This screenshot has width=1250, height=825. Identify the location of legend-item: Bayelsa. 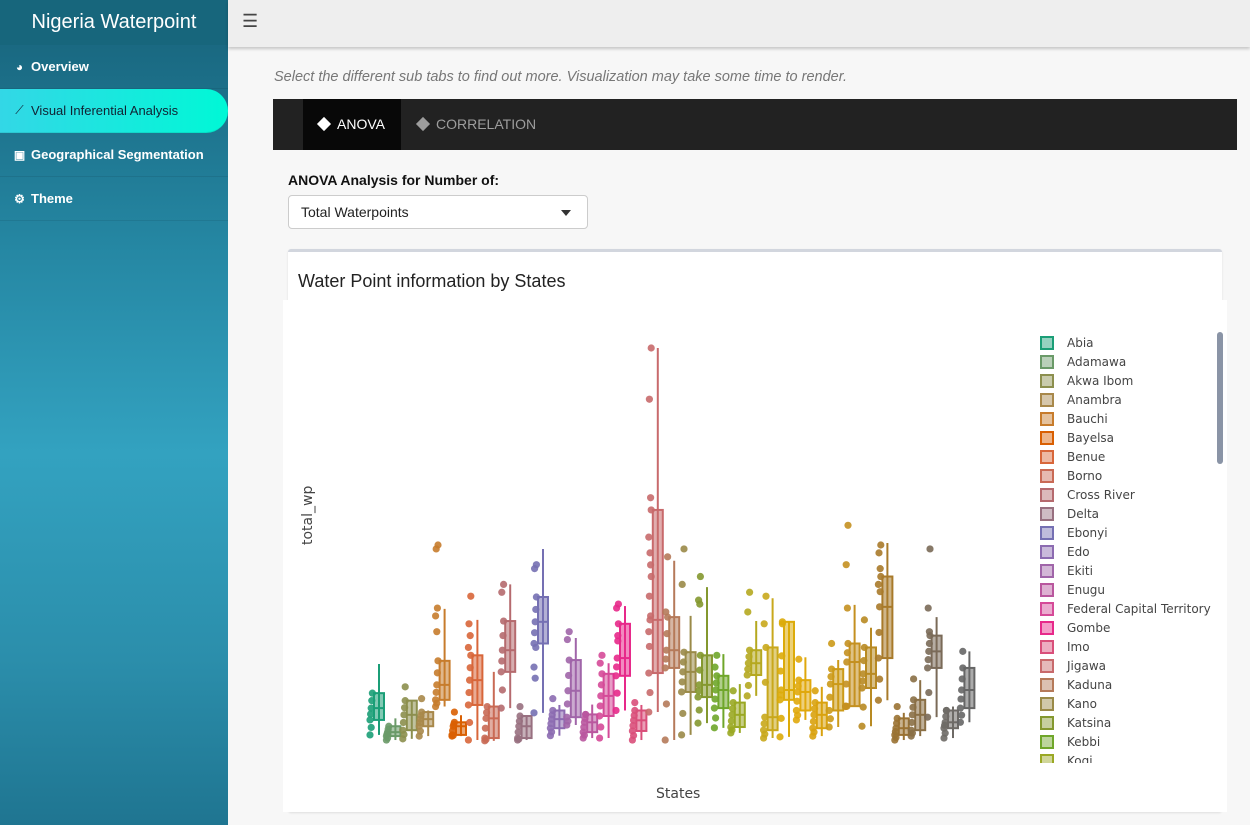
(1127, 437).